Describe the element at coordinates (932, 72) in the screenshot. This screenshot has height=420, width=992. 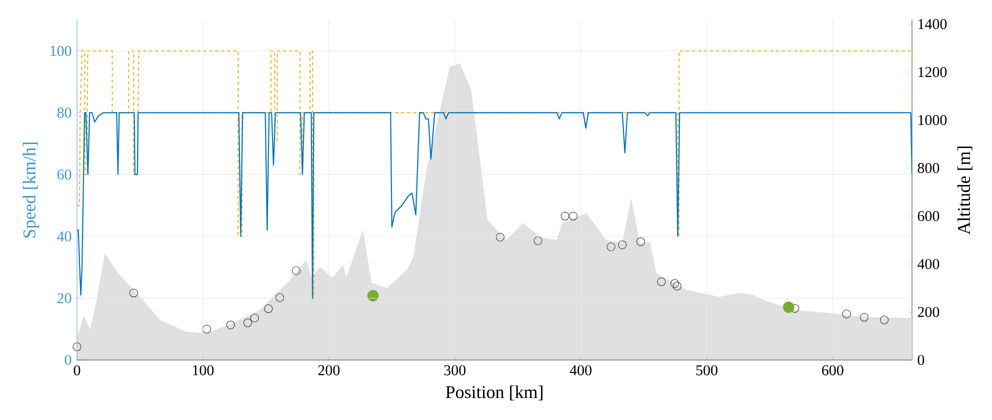
I see `y2-tick-label: 1200` at that location.